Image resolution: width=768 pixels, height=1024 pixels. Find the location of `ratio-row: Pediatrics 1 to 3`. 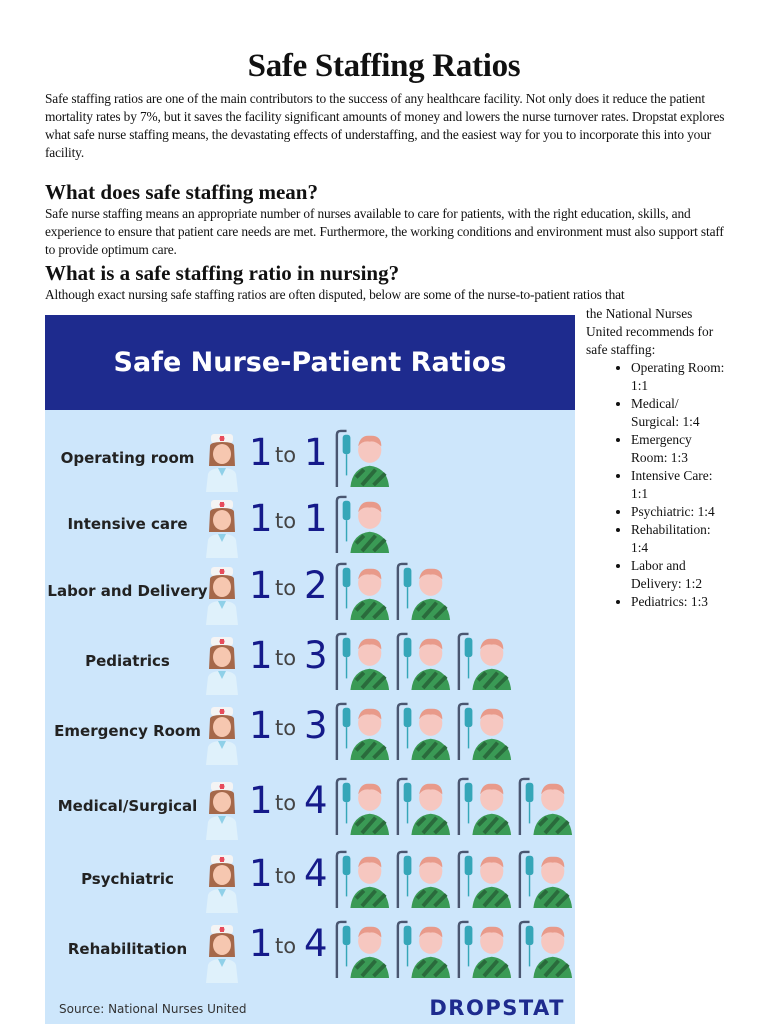

ratio-row: Pediatrics 1 to 3 is located at coordinates (310, 662).